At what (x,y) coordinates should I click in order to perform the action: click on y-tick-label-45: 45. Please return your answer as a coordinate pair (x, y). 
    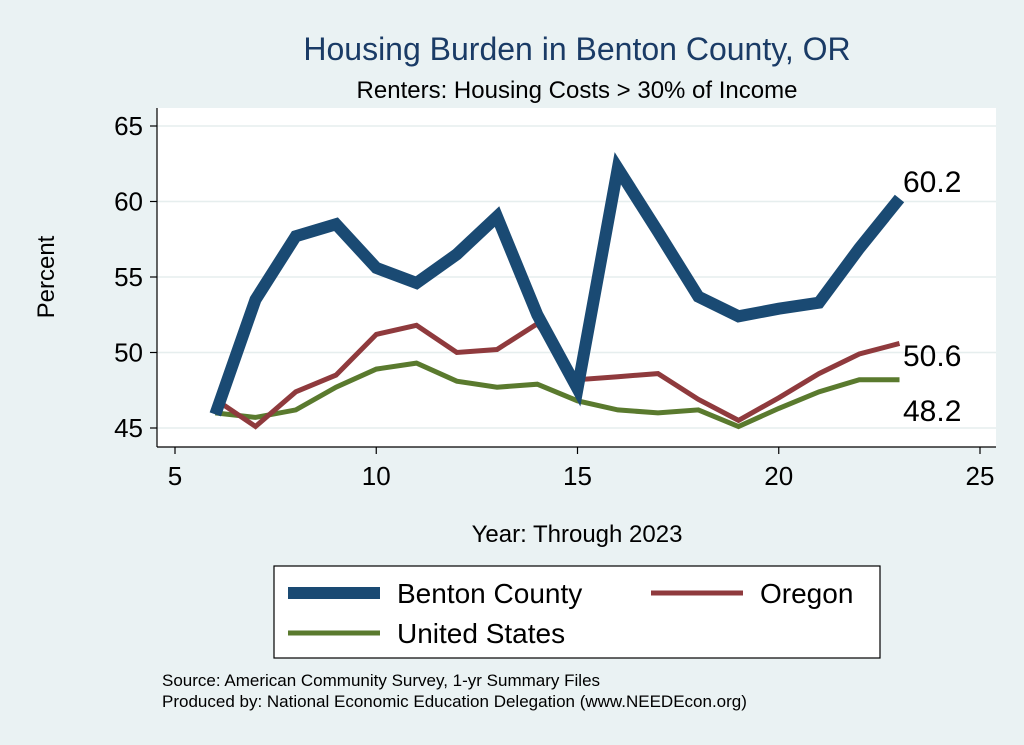
    Looking at the image, I should click on (128, 428).